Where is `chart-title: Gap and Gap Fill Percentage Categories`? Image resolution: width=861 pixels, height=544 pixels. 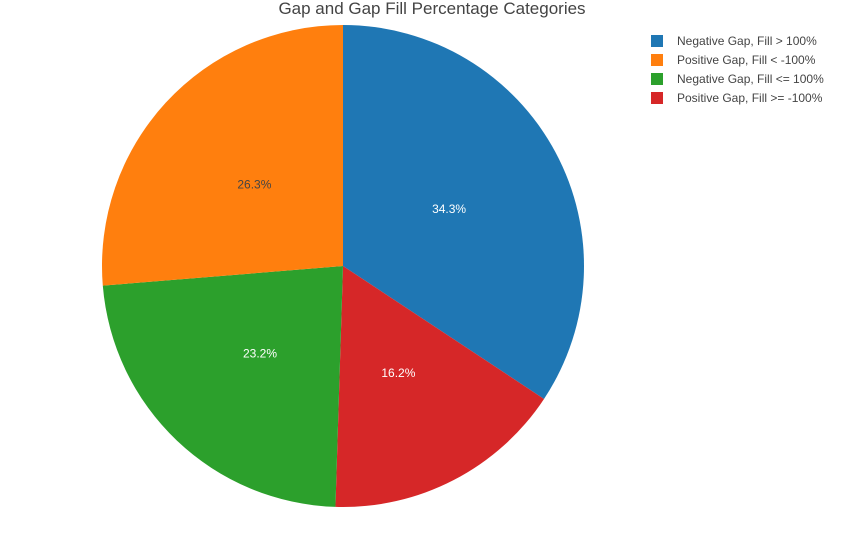
chart-title: Gap and Gap Fill Percentage Categories is located at coordinates (431, 9).